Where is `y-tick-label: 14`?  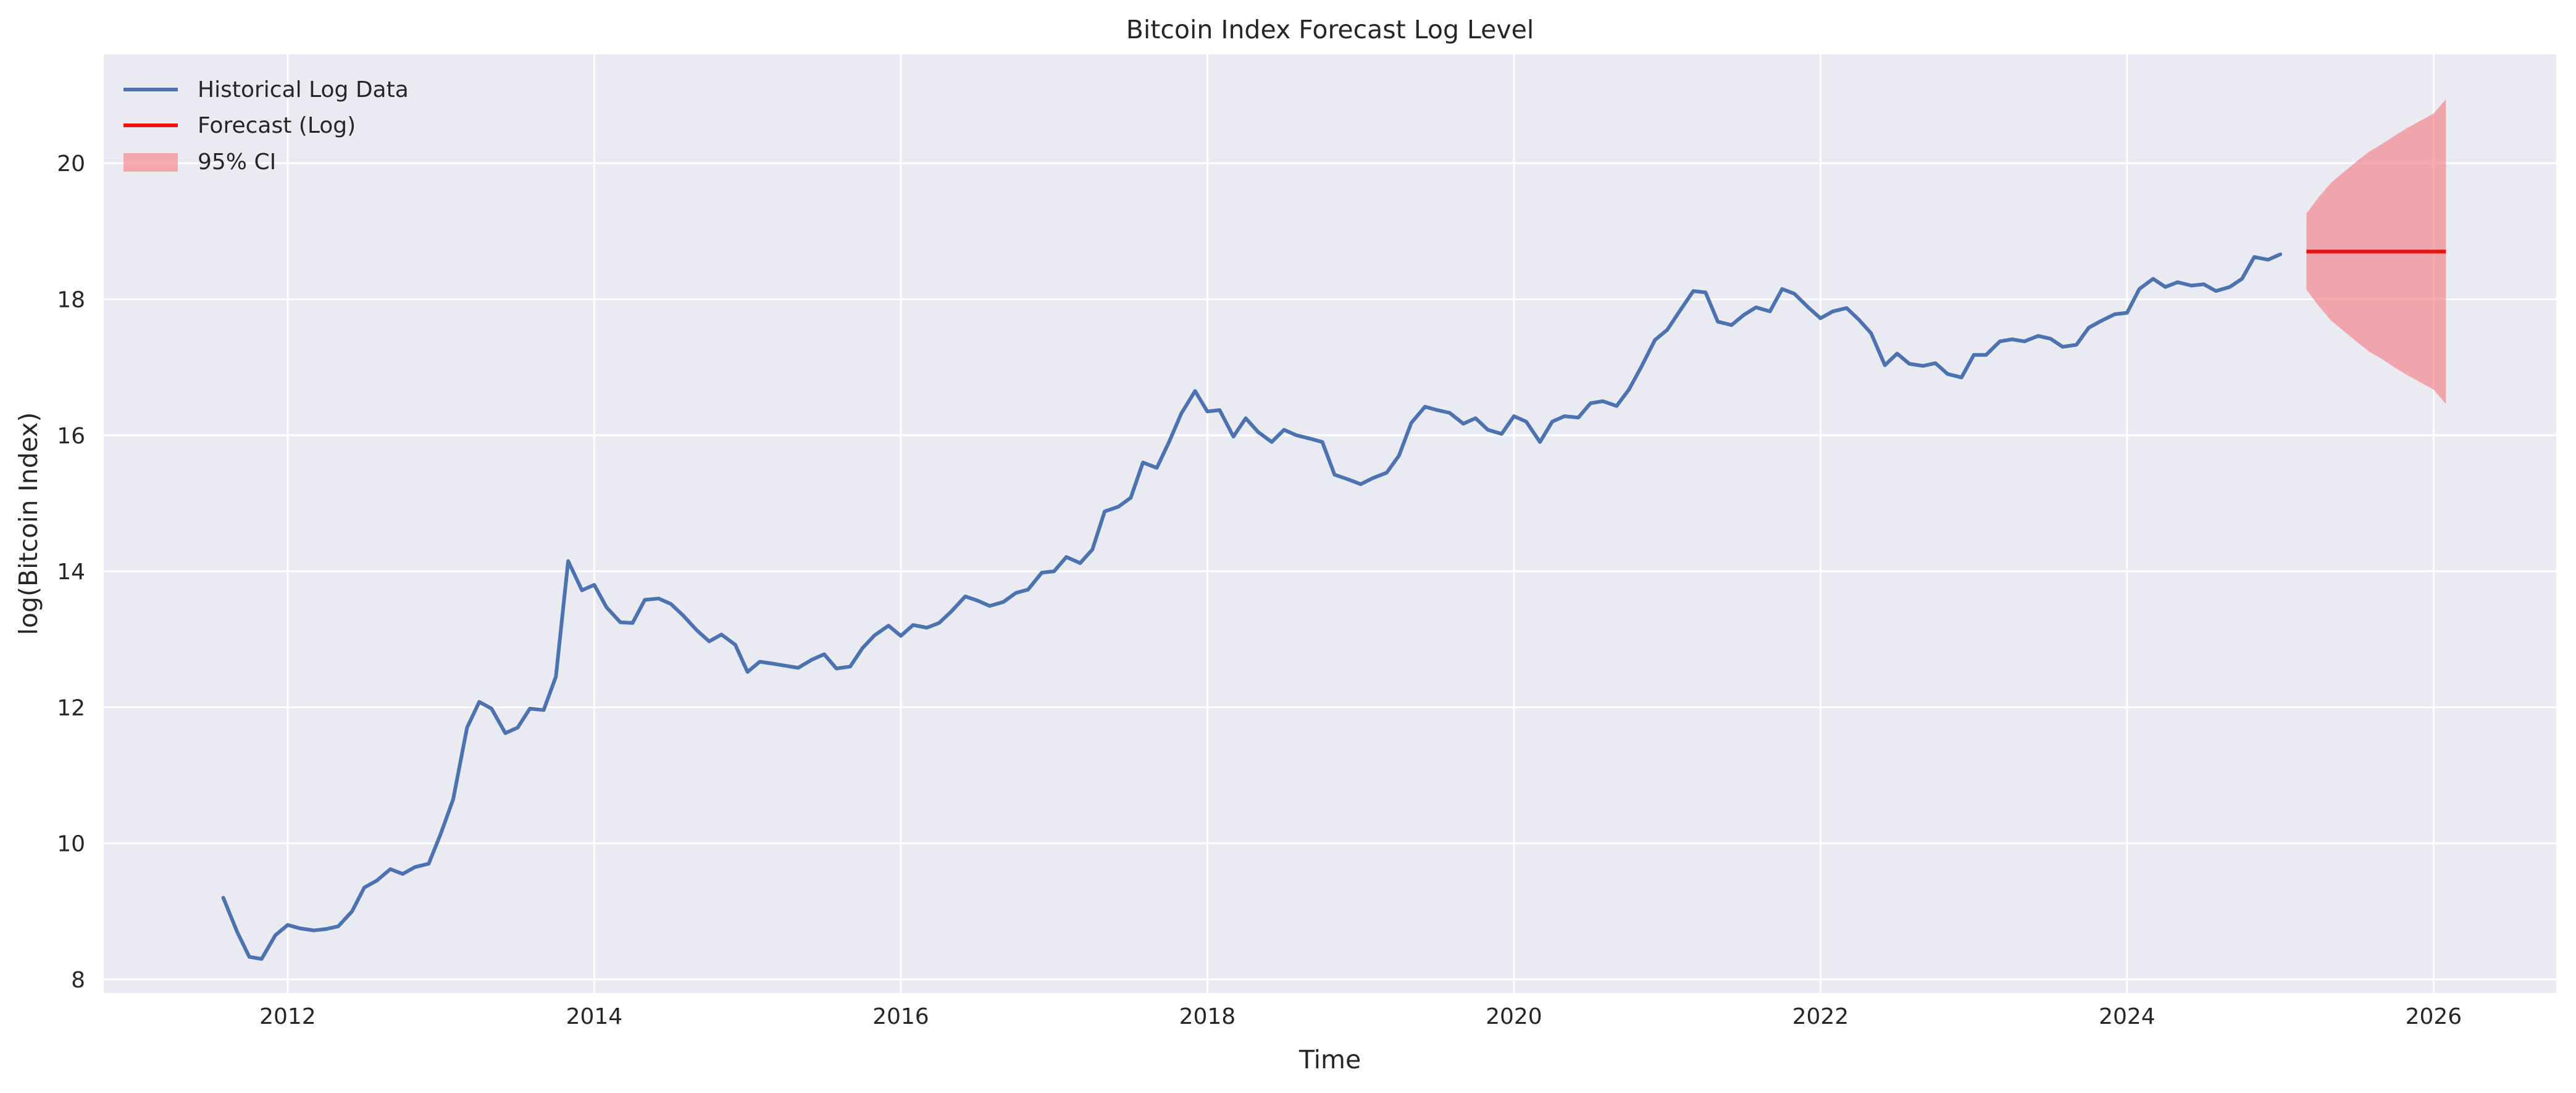
y-tick-label: 14 is located at coordinates (71, 572).